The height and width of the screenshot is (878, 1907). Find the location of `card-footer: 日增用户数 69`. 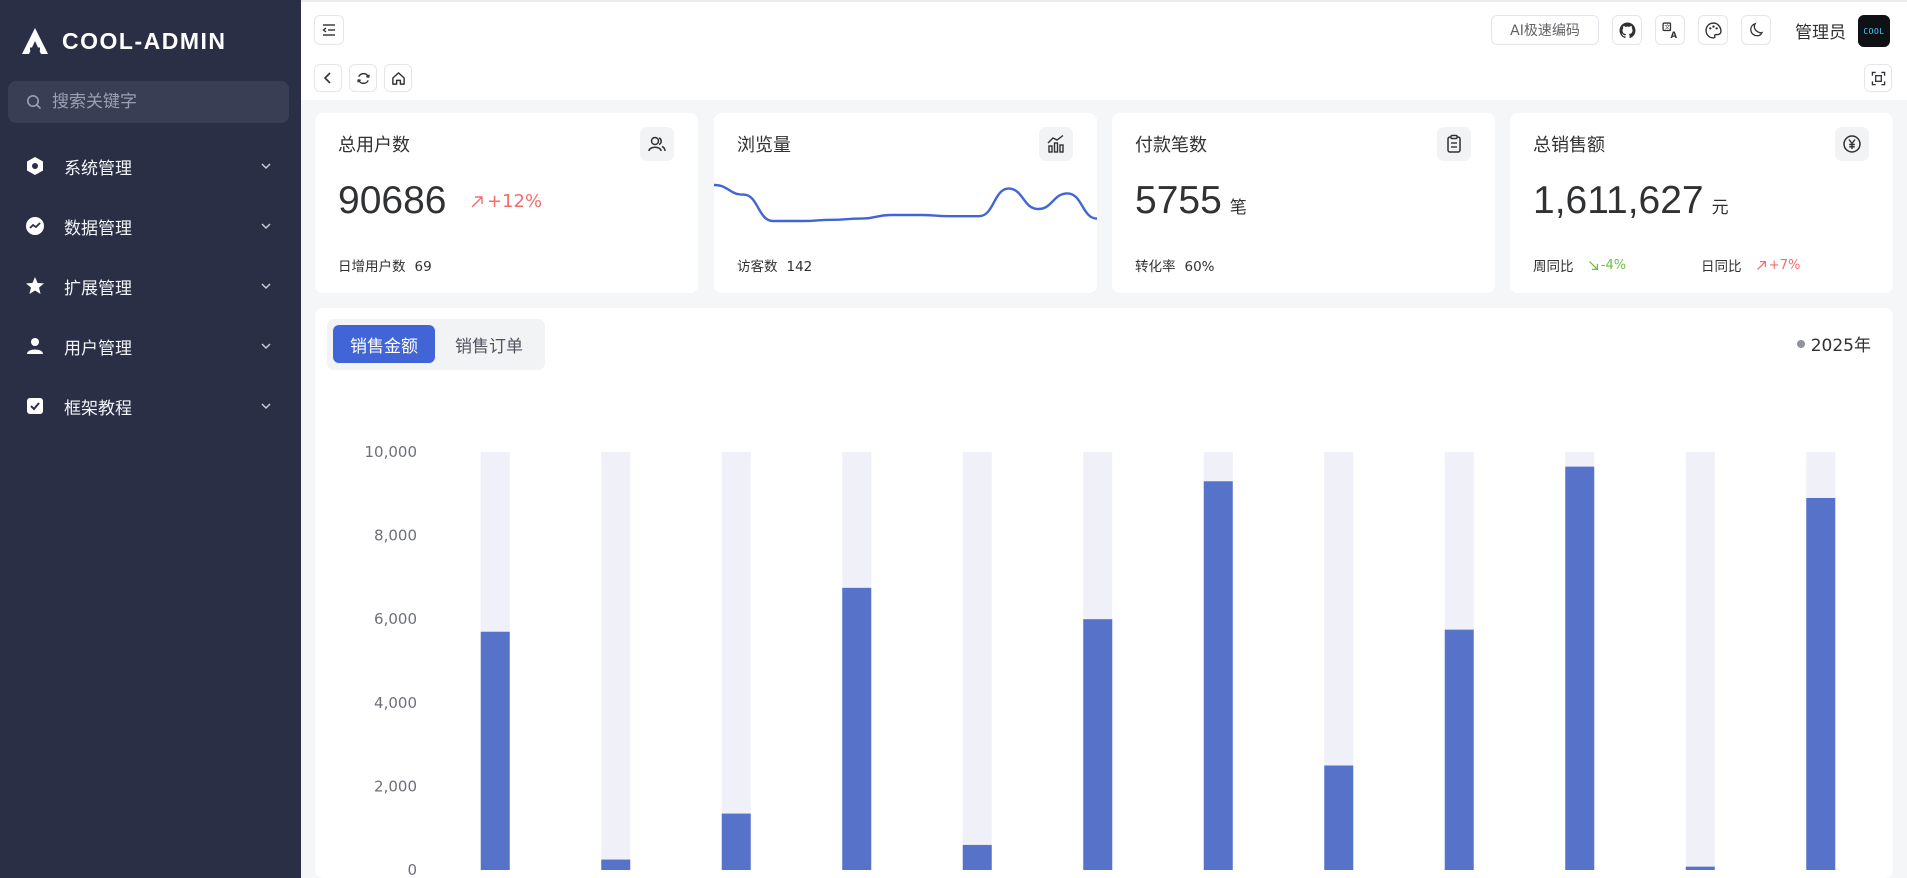

card-footer: 日增用户数 69 is located at coordinates (385, 265).